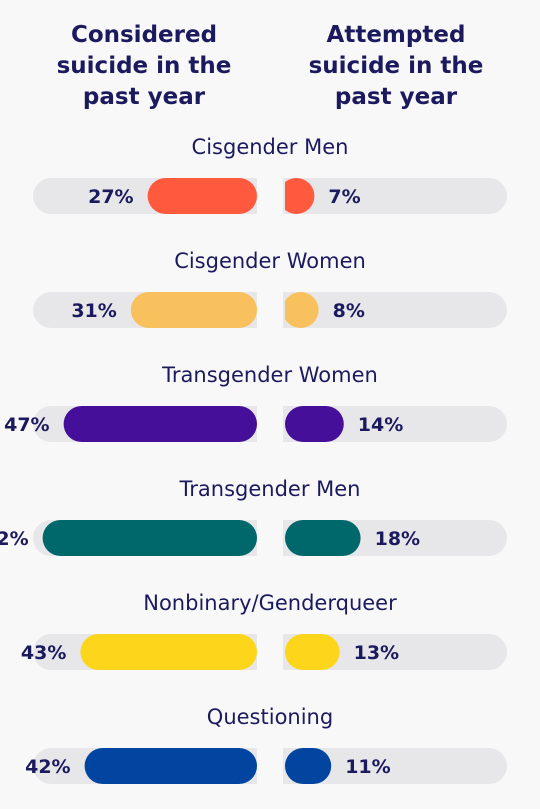 The height and width of the screenshot is (809, 540). I want to click on attempted-header: Attempted suicide in the past year, so click(396, 66).